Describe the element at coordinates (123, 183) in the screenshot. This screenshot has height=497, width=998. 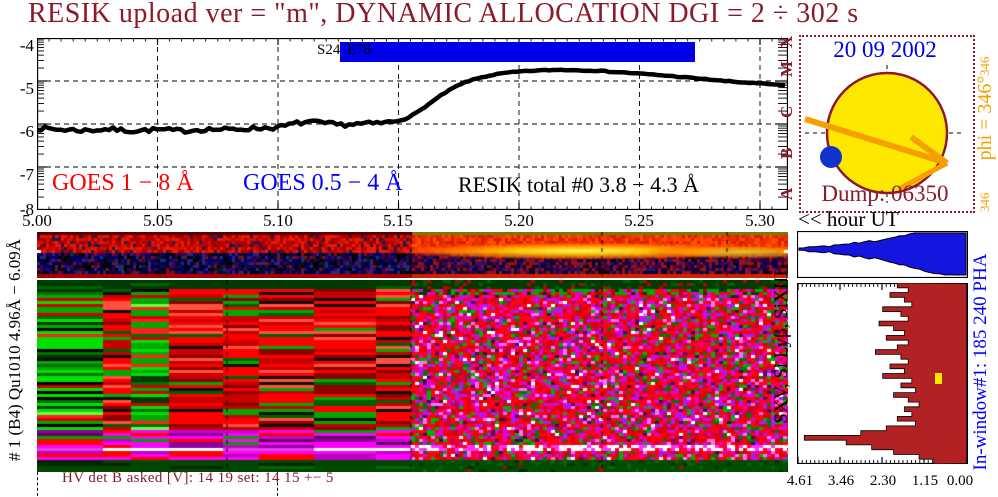
I see `legend-goes-long: GOES 1 − 8 Å` at that location.